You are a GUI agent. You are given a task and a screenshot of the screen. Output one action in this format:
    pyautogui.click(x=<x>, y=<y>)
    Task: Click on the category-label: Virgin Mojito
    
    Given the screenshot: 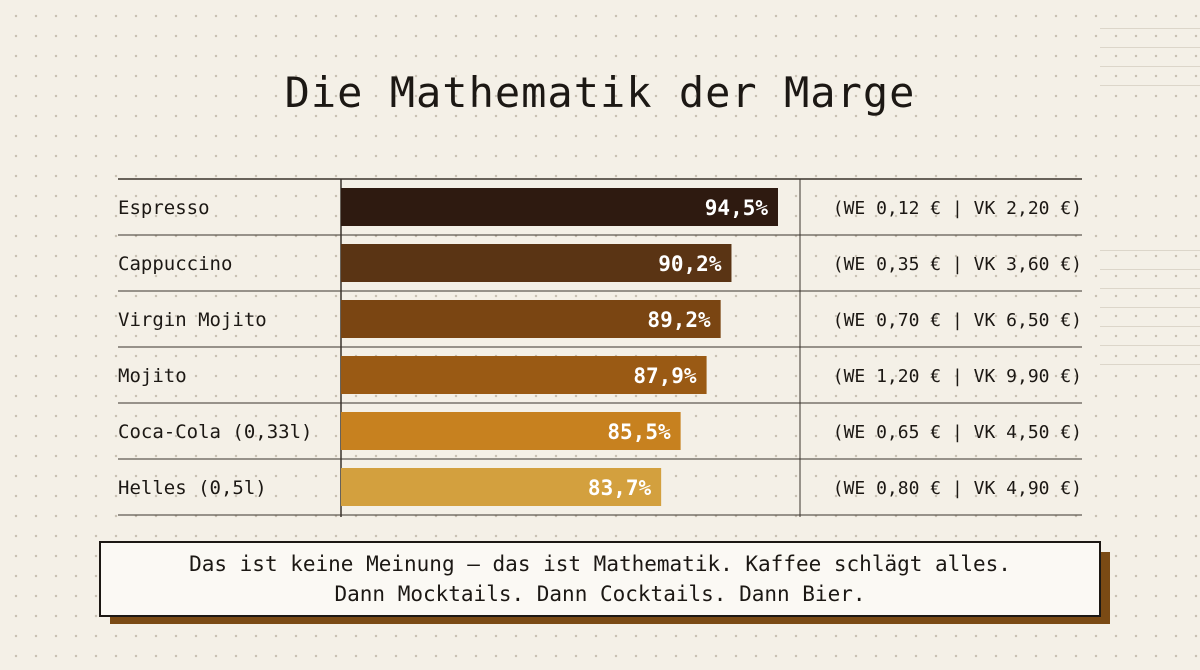 What is the action you would take?
    pyautogui.click(x=192, y=320)
    